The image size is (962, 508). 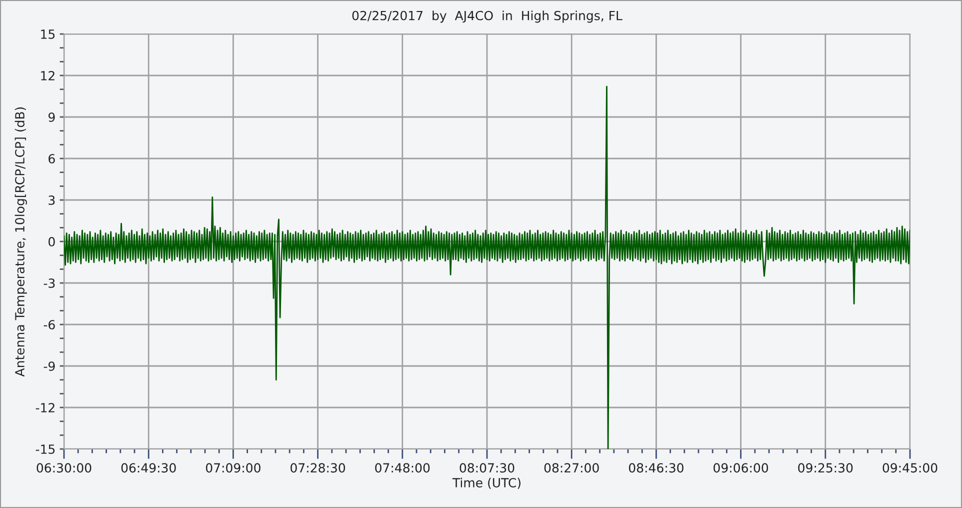 I want to click on x-tick-label: 09:06:00, so click(x=741, y=468).